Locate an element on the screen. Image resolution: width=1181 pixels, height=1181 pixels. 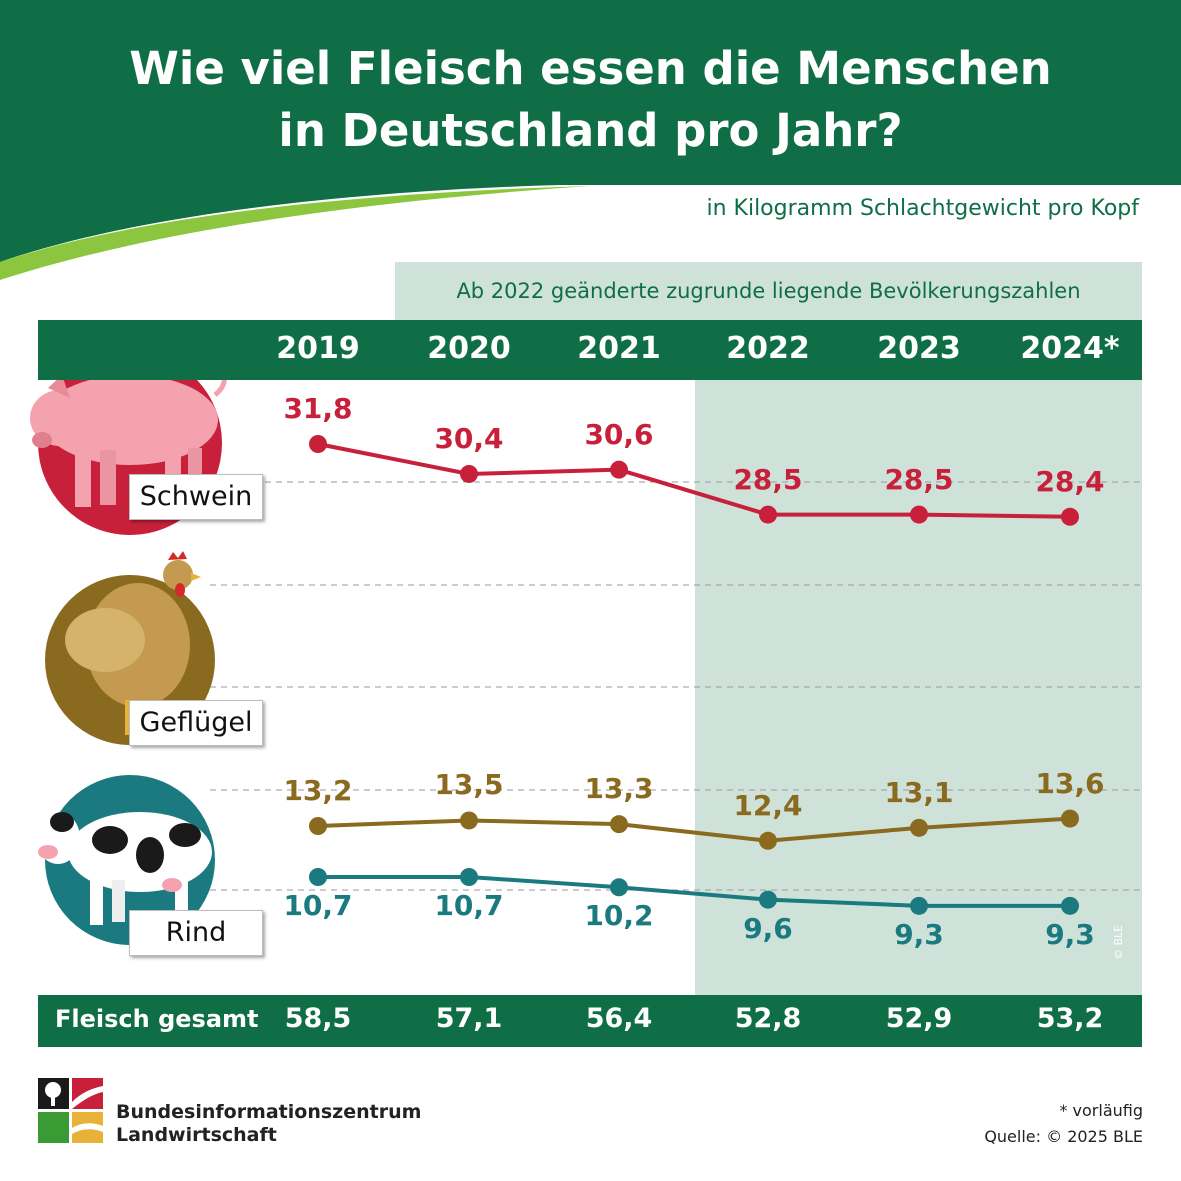
data-label: 13,6 is located at coordinates (1070, 783).